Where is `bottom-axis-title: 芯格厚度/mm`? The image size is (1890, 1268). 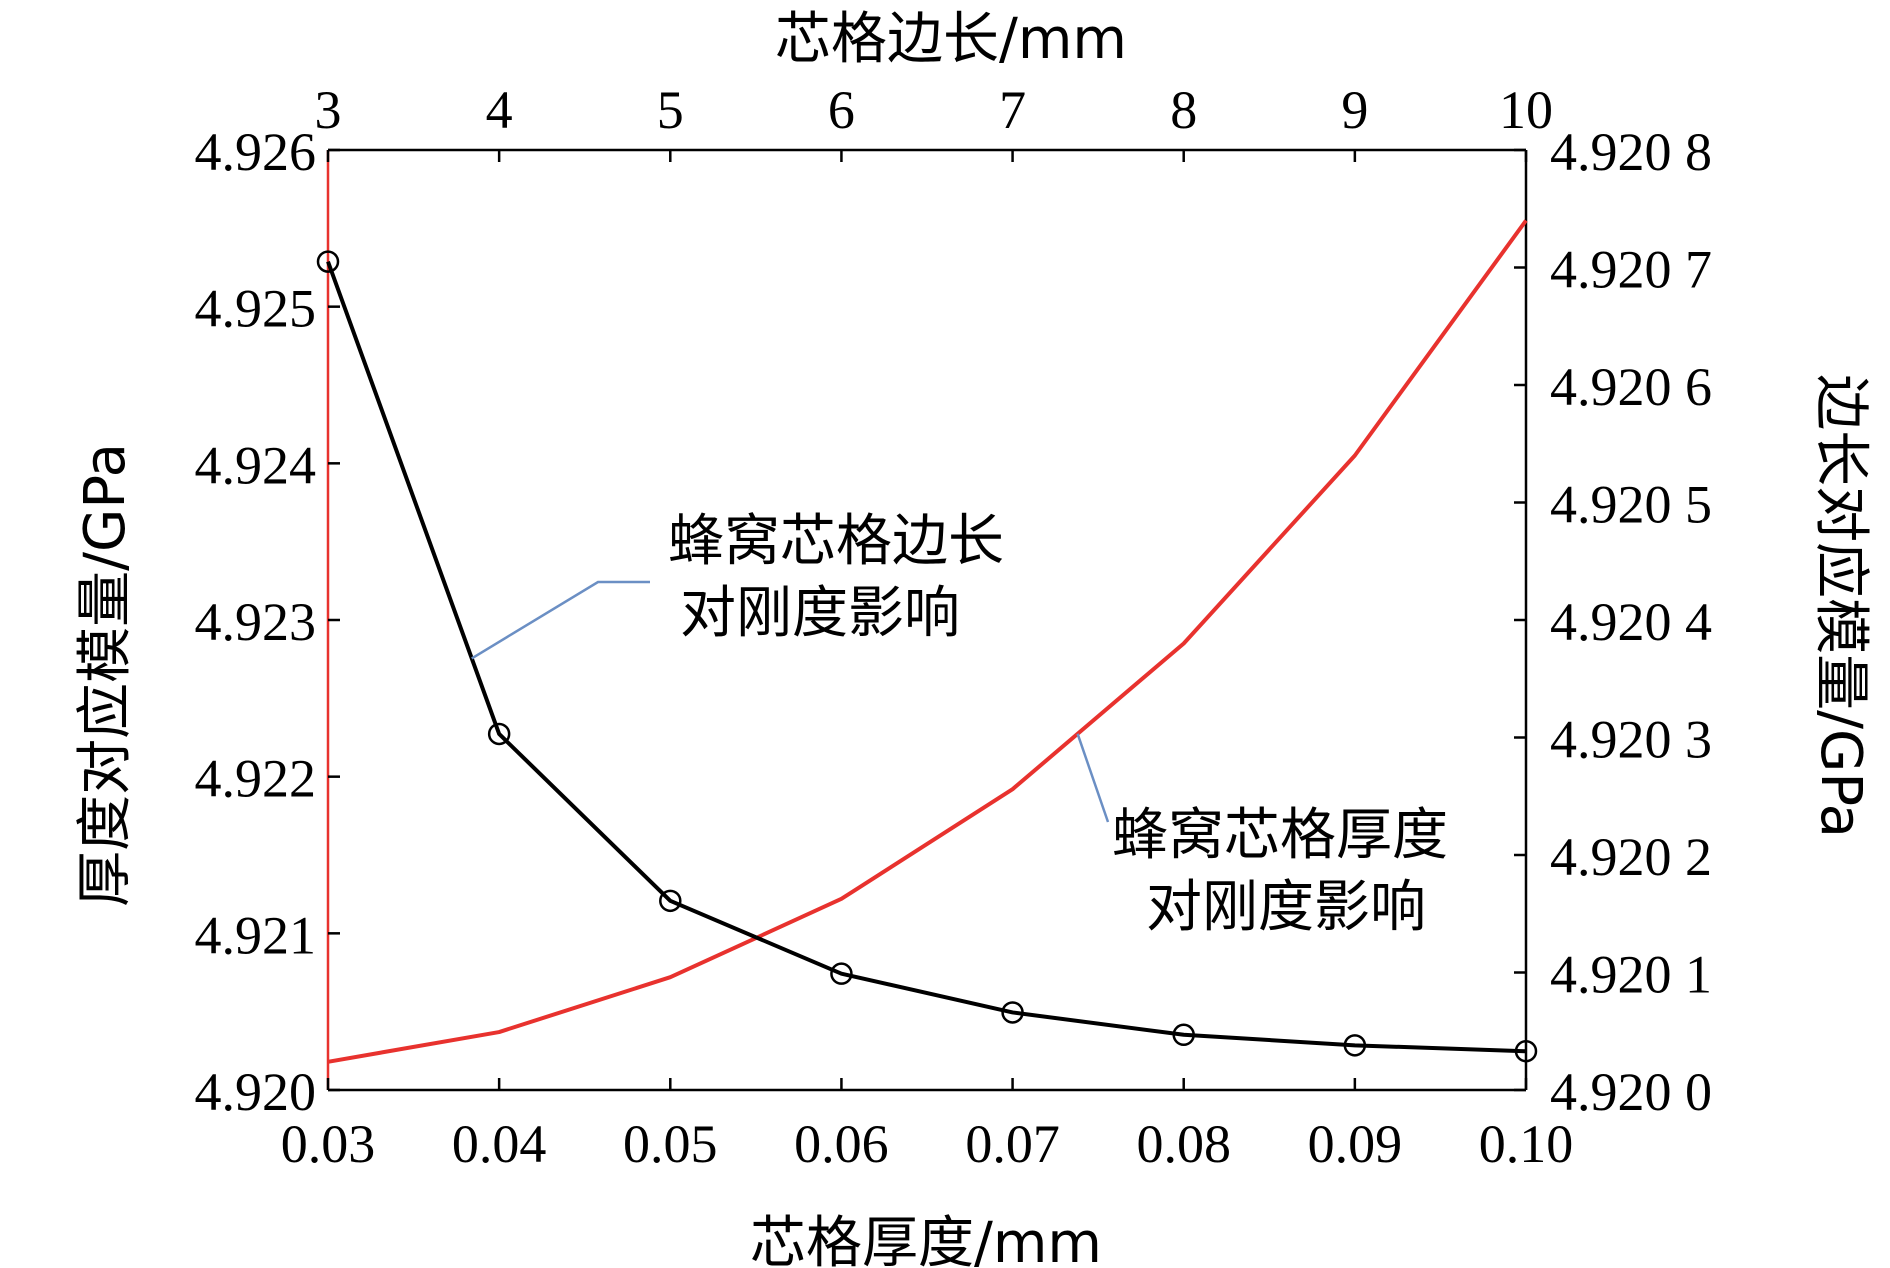 bottom-axis-title: 芯格厚度/mm is located at coordinates (926, 1239).